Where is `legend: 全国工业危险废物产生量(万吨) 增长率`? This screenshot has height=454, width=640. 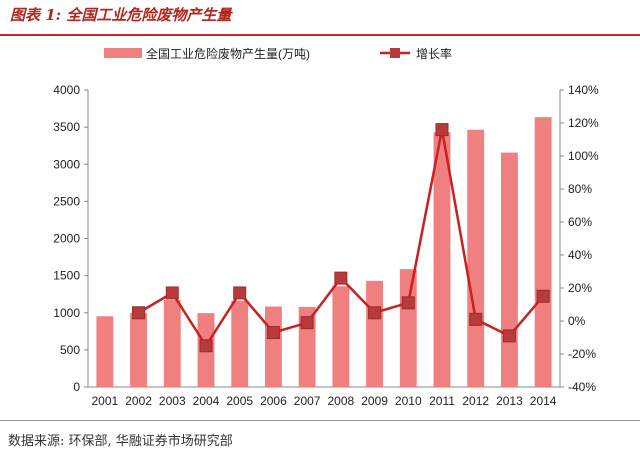 legend: 全国工业危险废物产生量(万吨) 增长率 is located at coordinates (278, 53).